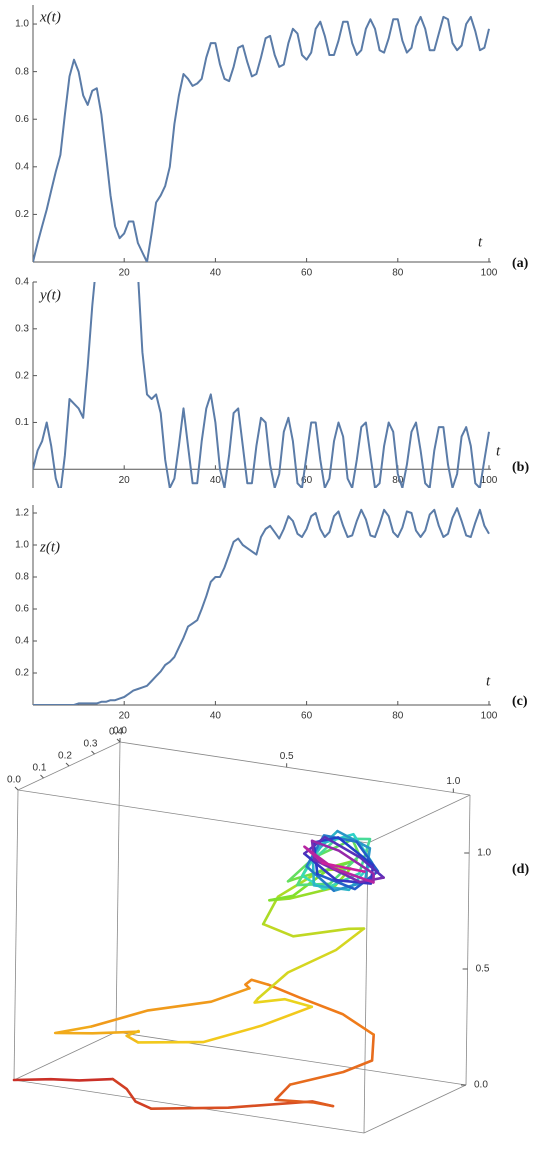 The image size is (550, 1174). What do you see at coordinates (520, 869) in the screenshot?
I see `panel-label: (d)` at bounding box center [520, 869].